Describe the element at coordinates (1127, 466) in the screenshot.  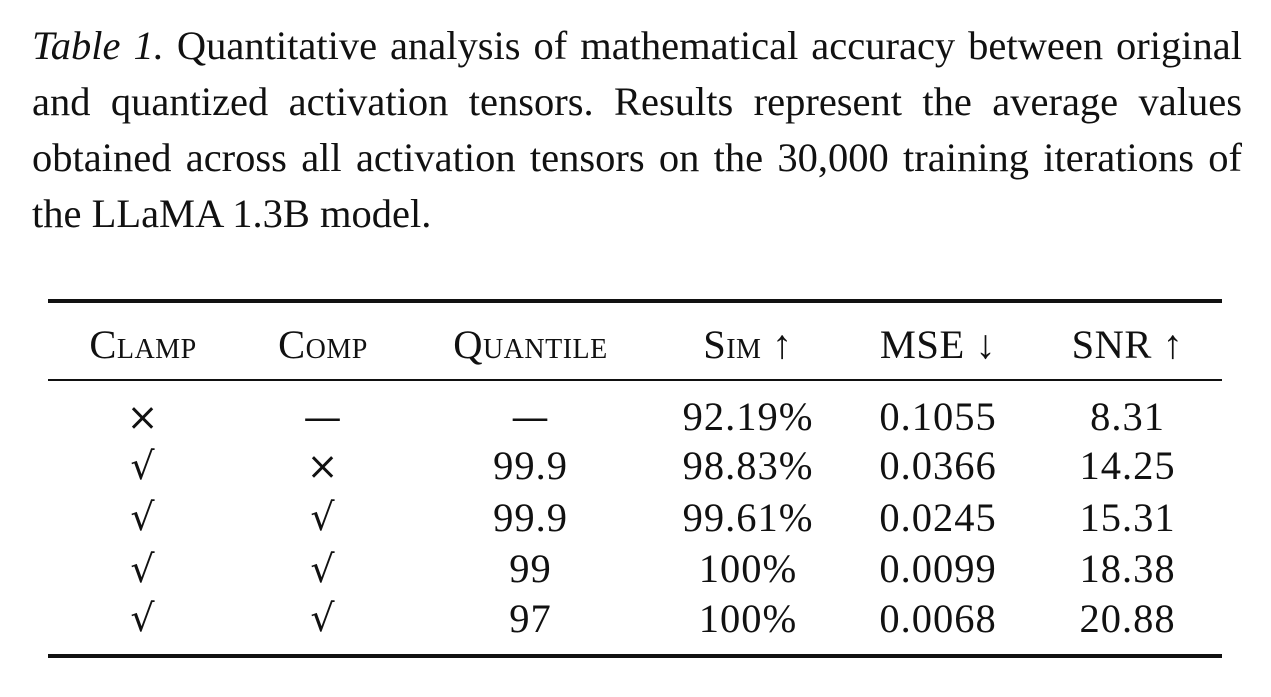
I see `cell-snr: 14.25` at that location.